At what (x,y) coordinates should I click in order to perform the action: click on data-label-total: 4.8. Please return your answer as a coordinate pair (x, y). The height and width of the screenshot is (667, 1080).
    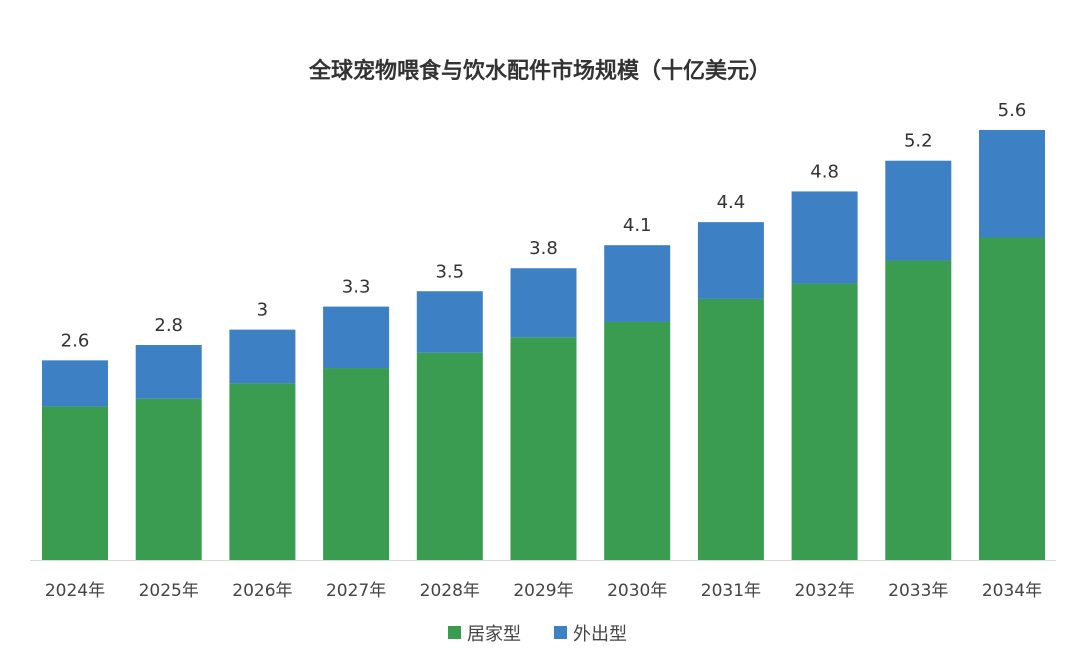
    Looking at the image, I should click on (824, 171).